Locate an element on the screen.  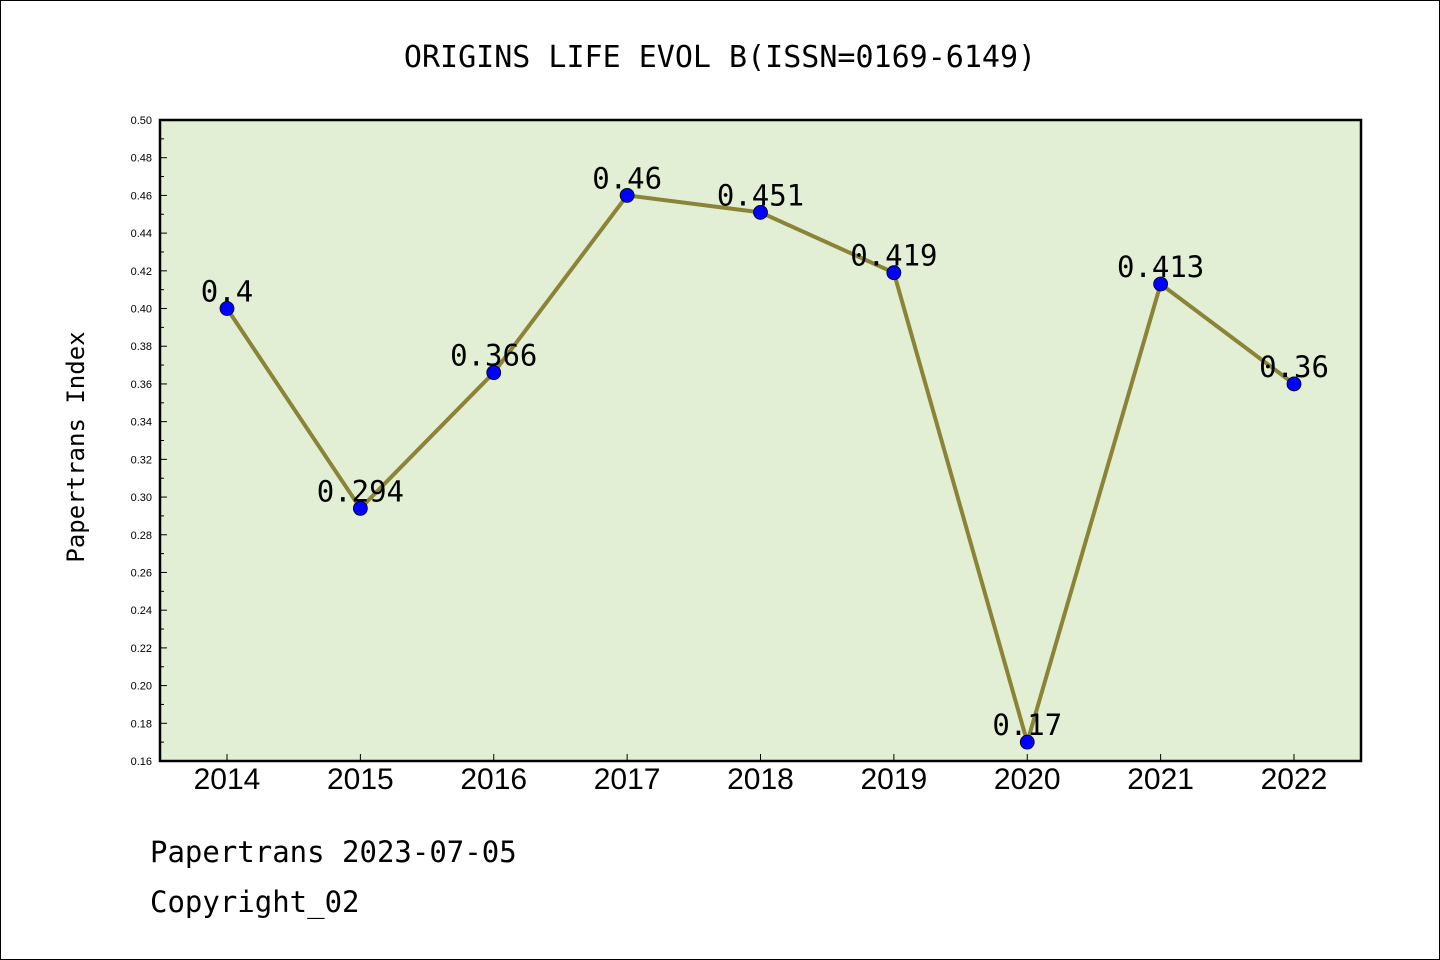
data-label: 0.366 is located at coordinates (493, 356).